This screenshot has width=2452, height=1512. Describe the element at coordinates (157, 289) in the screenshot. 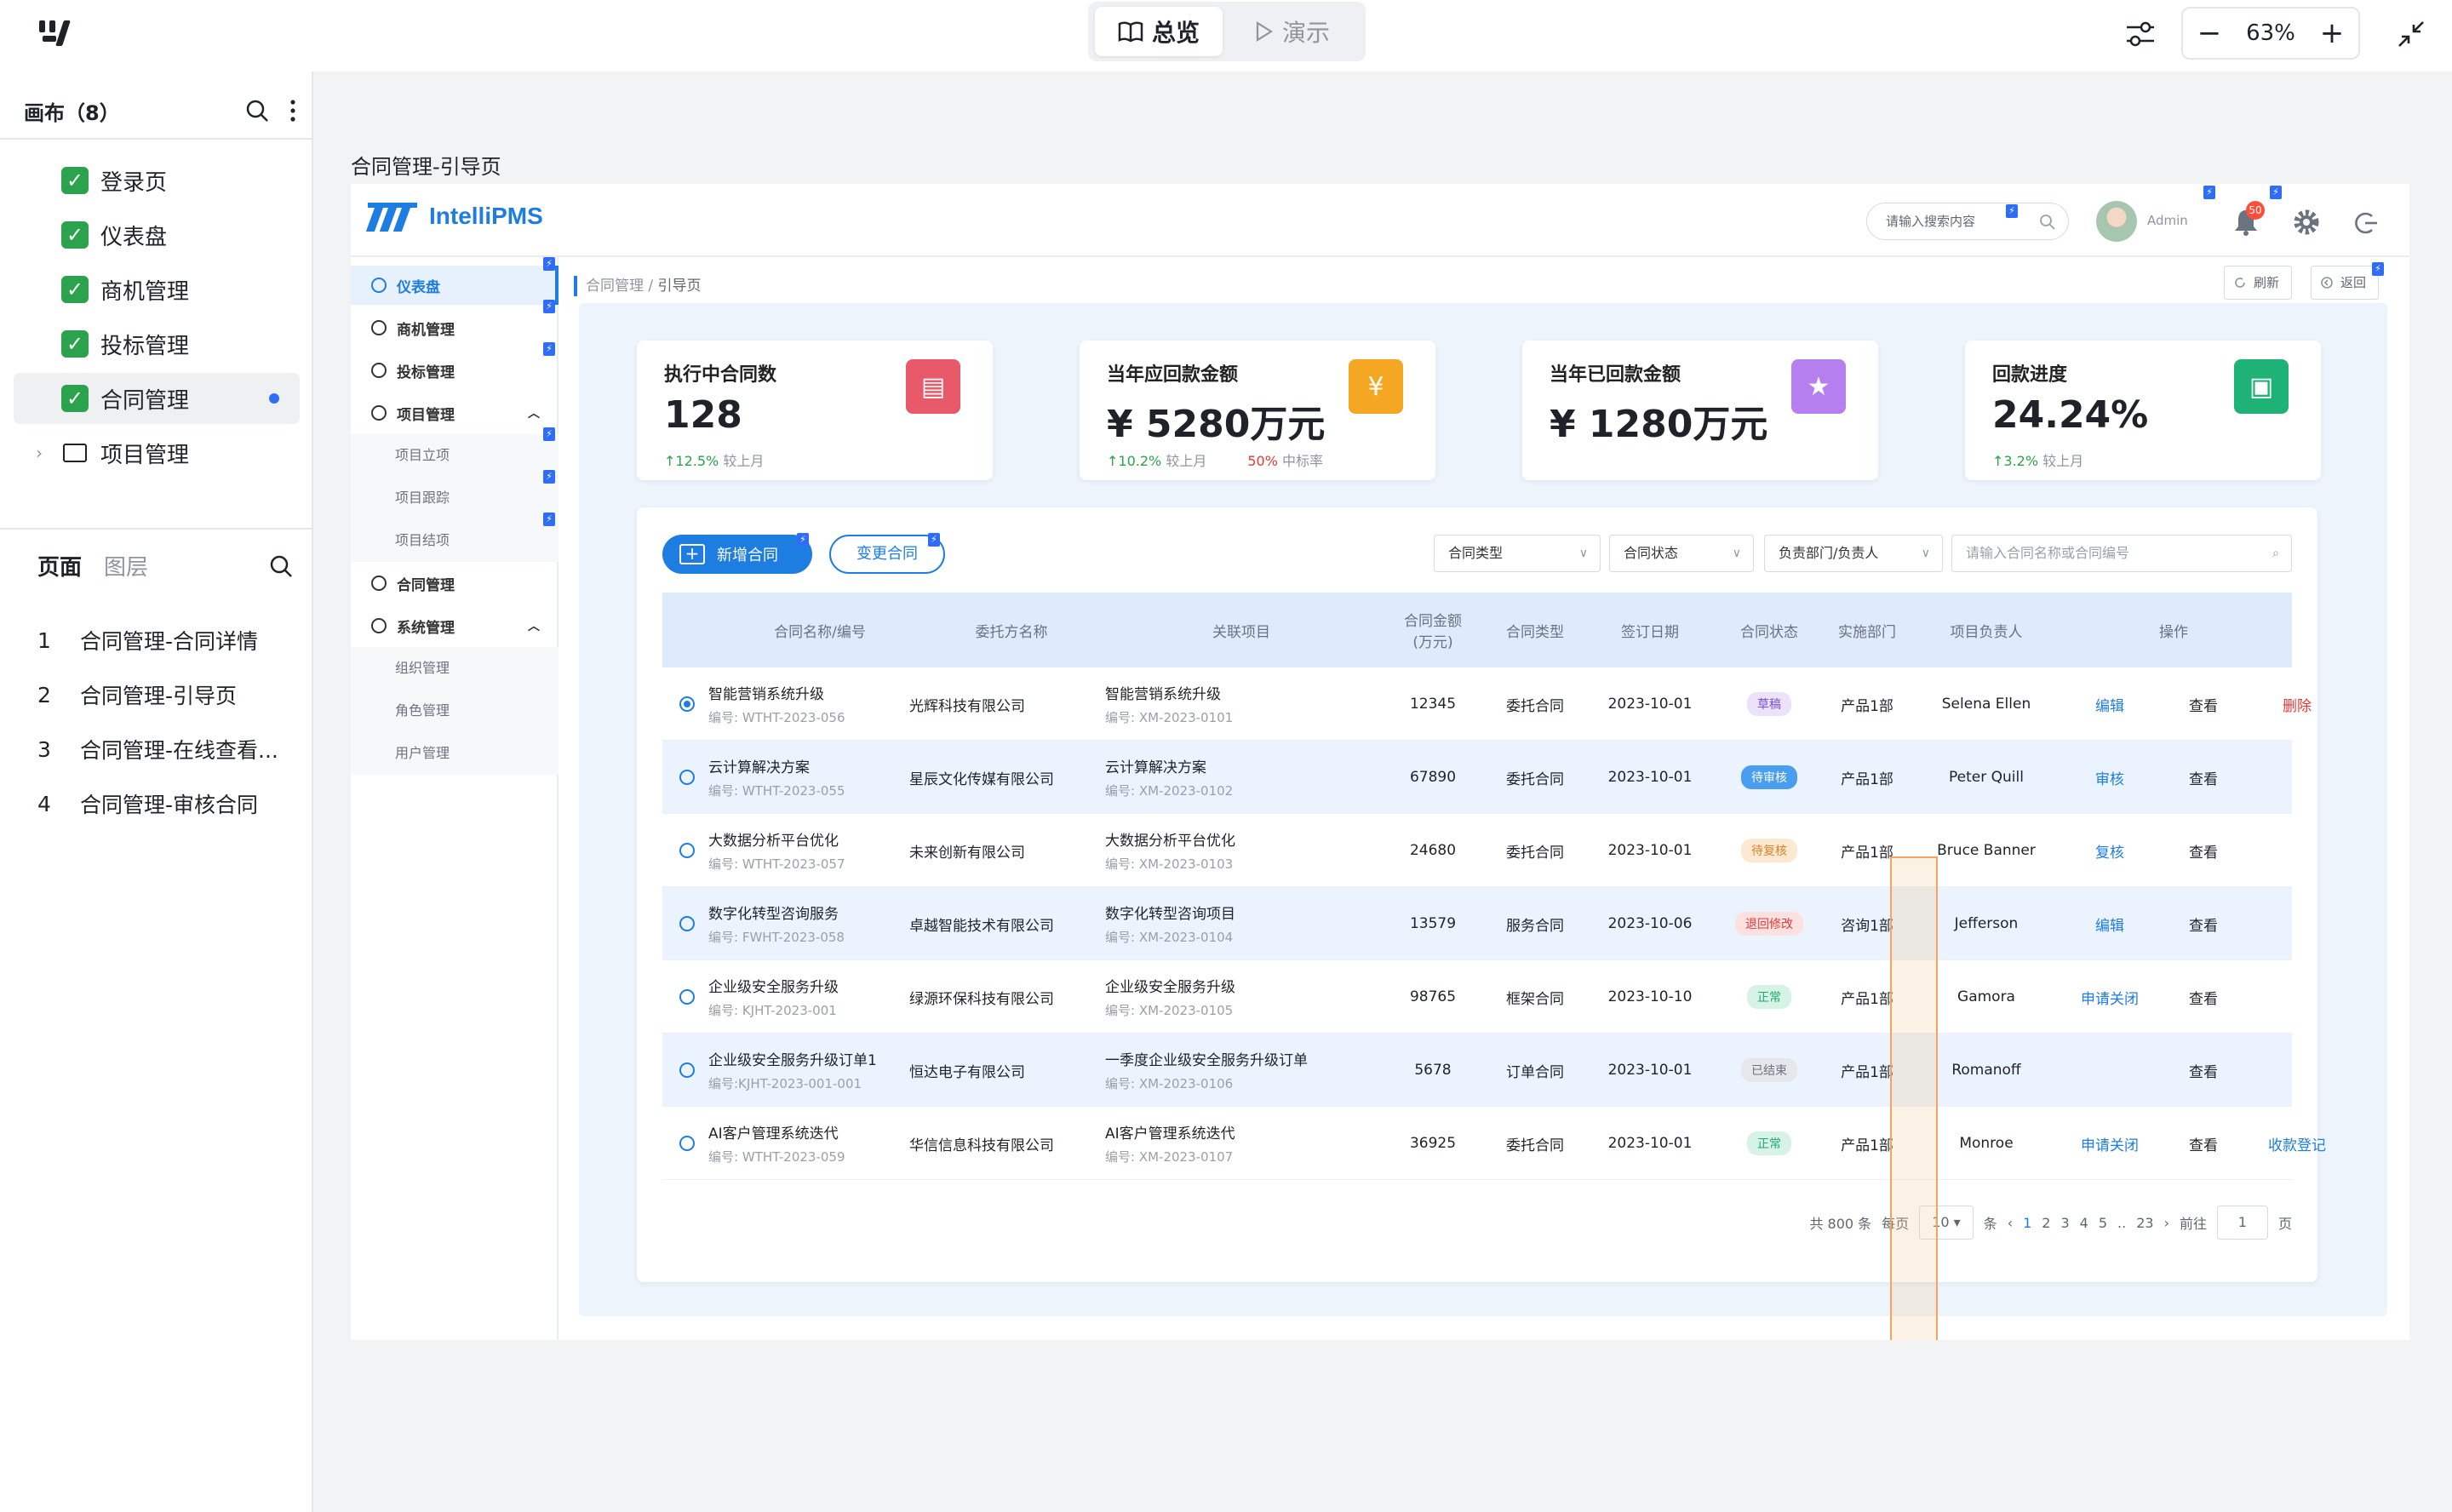

I see `canvas-item-opportunity: ✓ 商机管理` at that location.